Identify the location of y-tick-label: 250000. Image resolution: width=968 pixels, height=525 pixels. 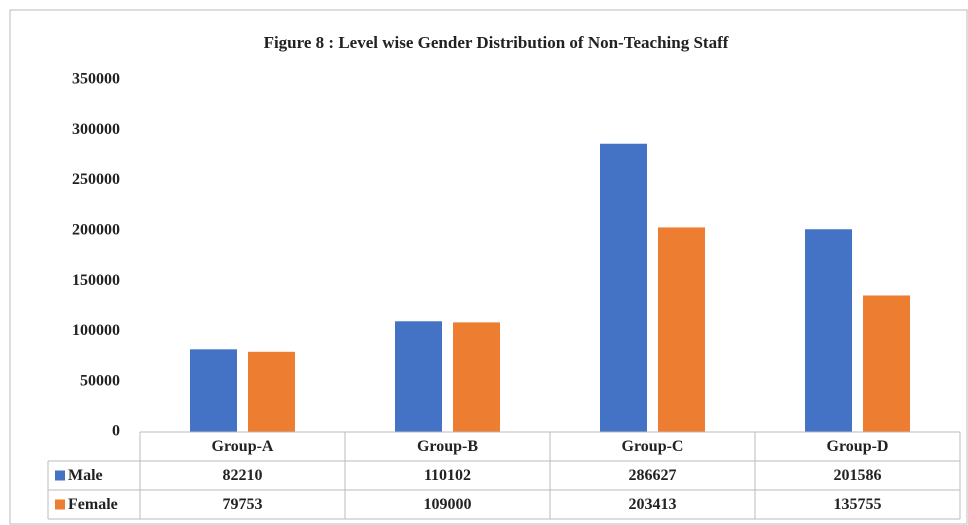
(96, 179).